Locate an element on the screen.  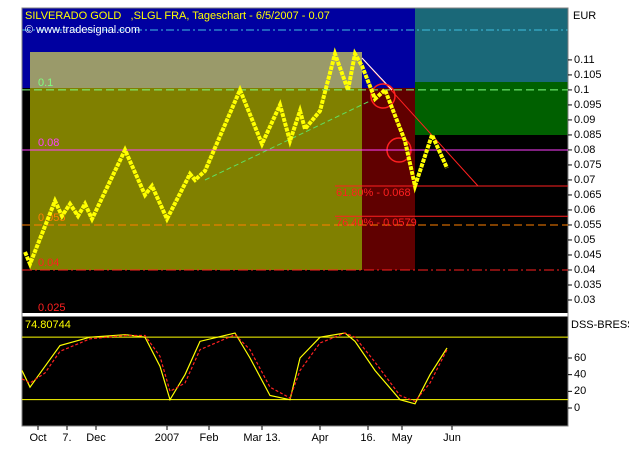
y-tick-label: 0.08 is located at coordinates (584, 150).